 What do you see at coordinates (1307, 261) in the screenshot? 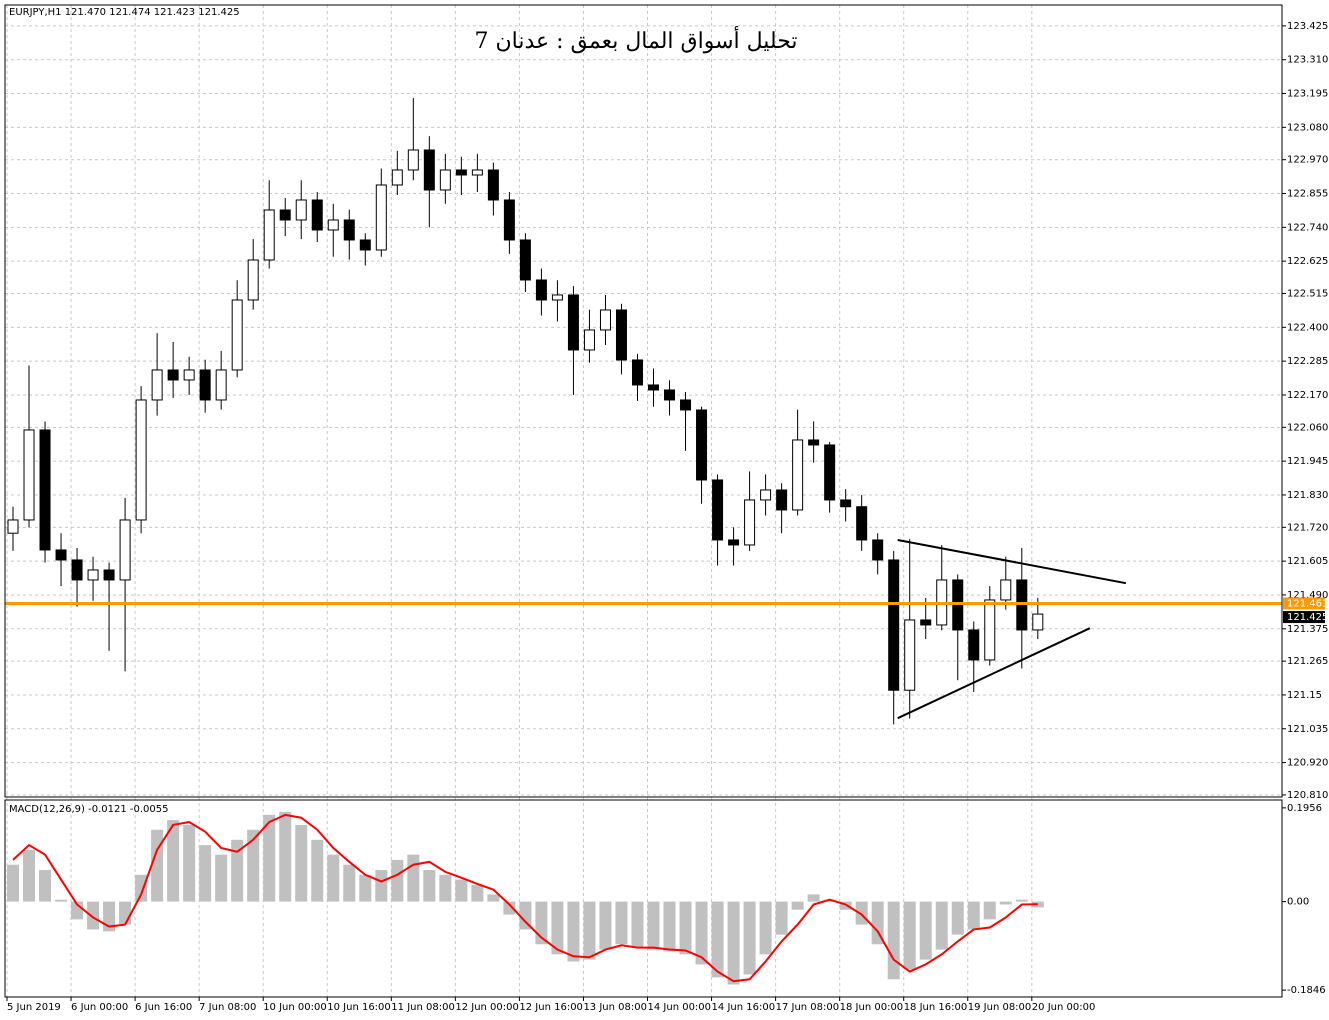
I see `y-tick-label: 122.625` at bounding box center [1307, 261].